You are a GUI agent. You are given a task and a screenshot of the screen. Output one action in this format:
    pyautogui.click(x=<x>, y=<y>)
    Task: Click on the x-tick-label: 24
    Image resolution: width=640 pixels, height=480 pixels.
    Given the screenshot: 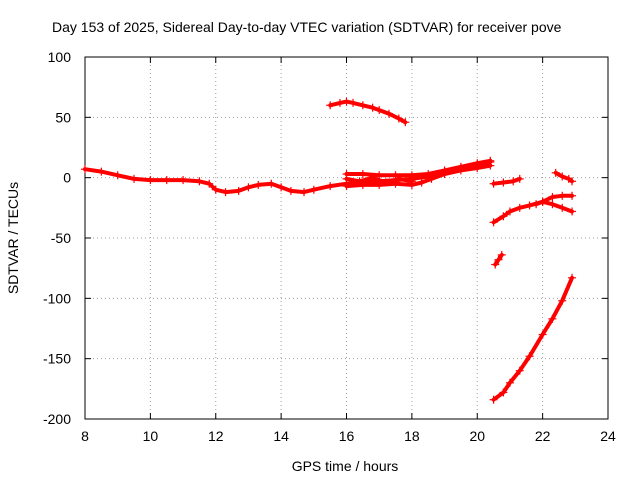 What is the action you would take?
    pyautogui.click(x=608, y=436)
    